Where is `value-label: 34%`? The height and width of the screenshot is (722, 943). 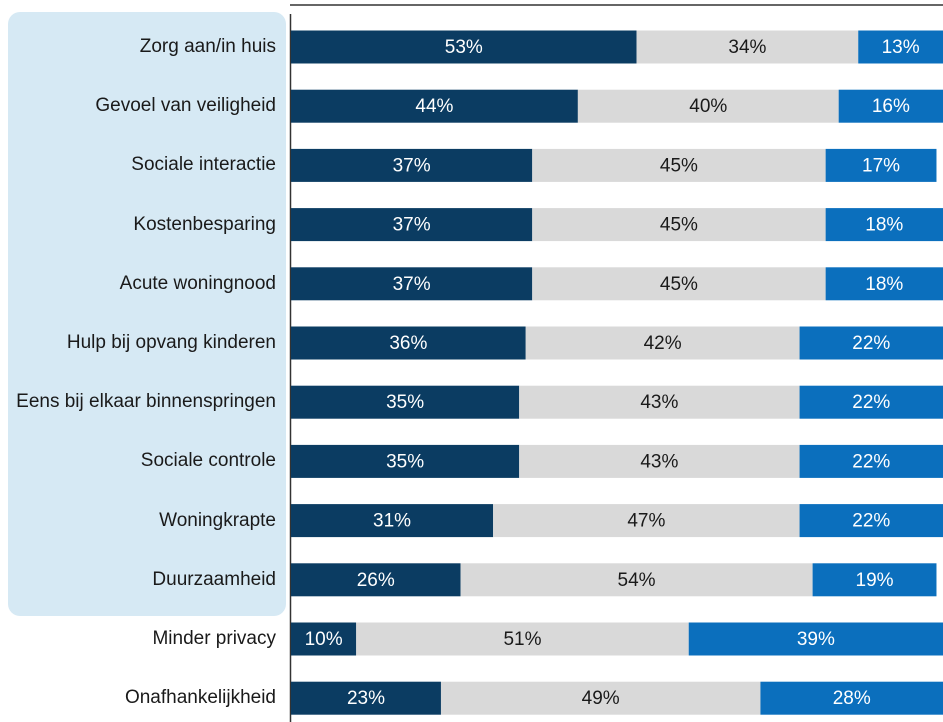 value-label: 34% is located at coordinates (747, 47).